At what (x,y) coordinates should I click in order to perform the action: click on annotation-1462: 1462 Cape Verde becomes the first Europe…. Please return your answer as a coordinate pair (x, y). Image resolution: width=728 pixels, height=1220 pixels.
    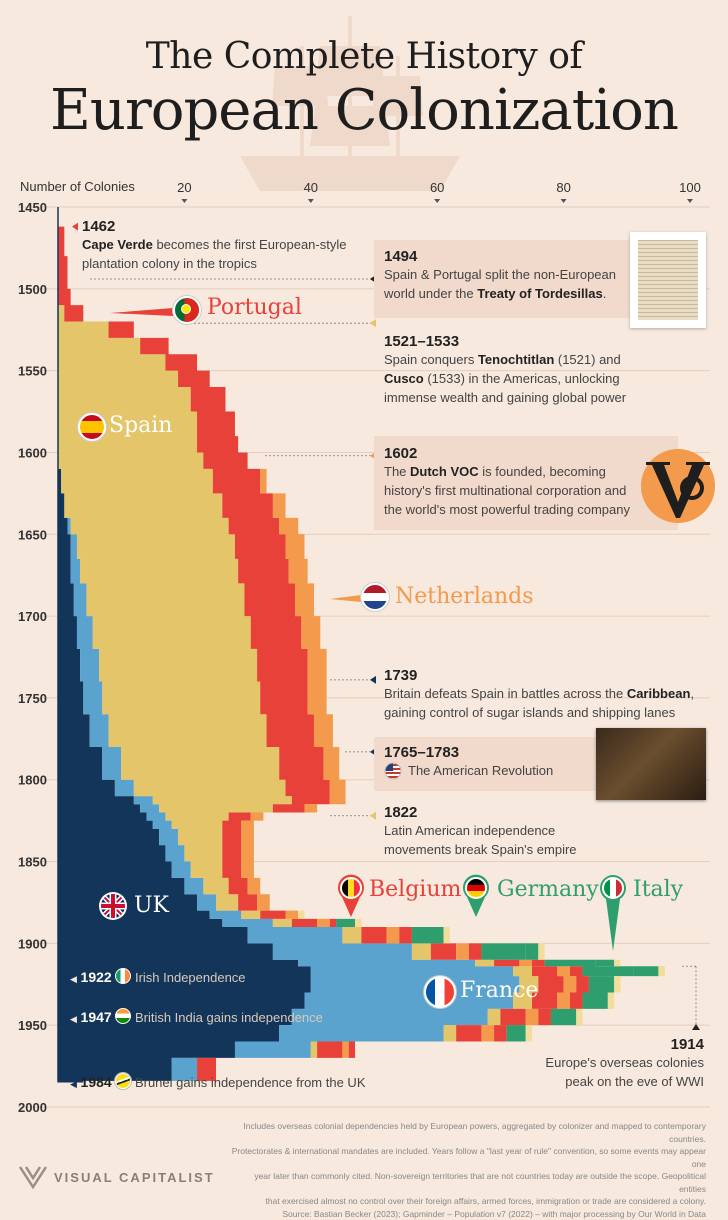
    Looking at the image, I should click on (214, 245).